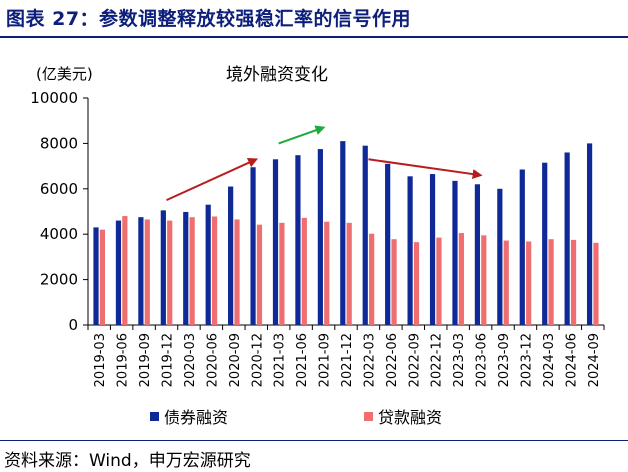 The width and height of the screenshot is (628, 472). What do you see at coordinates (212, 360) in the screenshot?
I see `x-tick-label: 2020-06` at bounding box center [212, 360].